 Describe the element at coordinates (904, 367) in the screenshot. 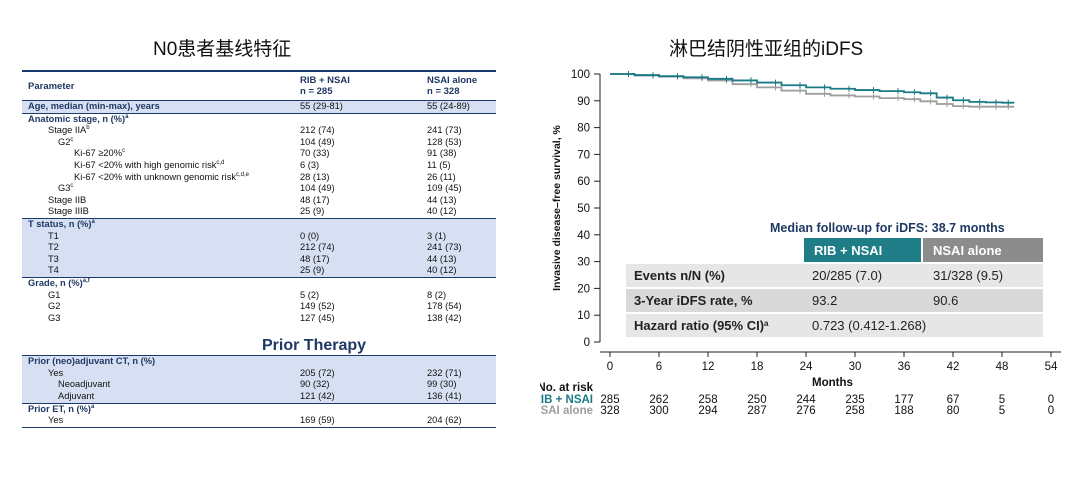

I see `x-tick-label: 36` at that location.